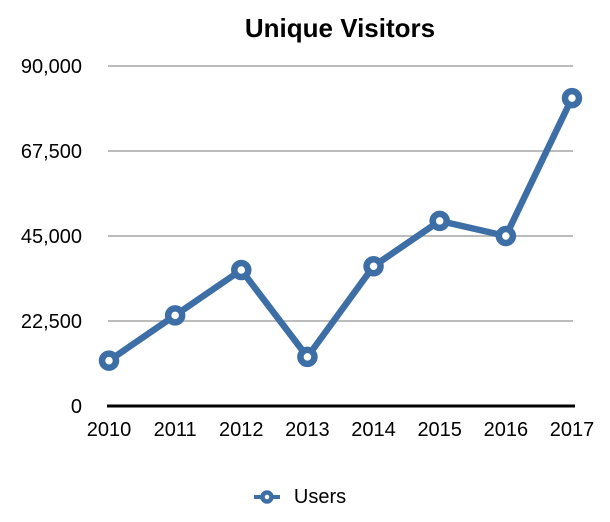 This screenshot has height=522, width=610. I want to click on y-axis-tick-label: 67,500, so click(51, 152).